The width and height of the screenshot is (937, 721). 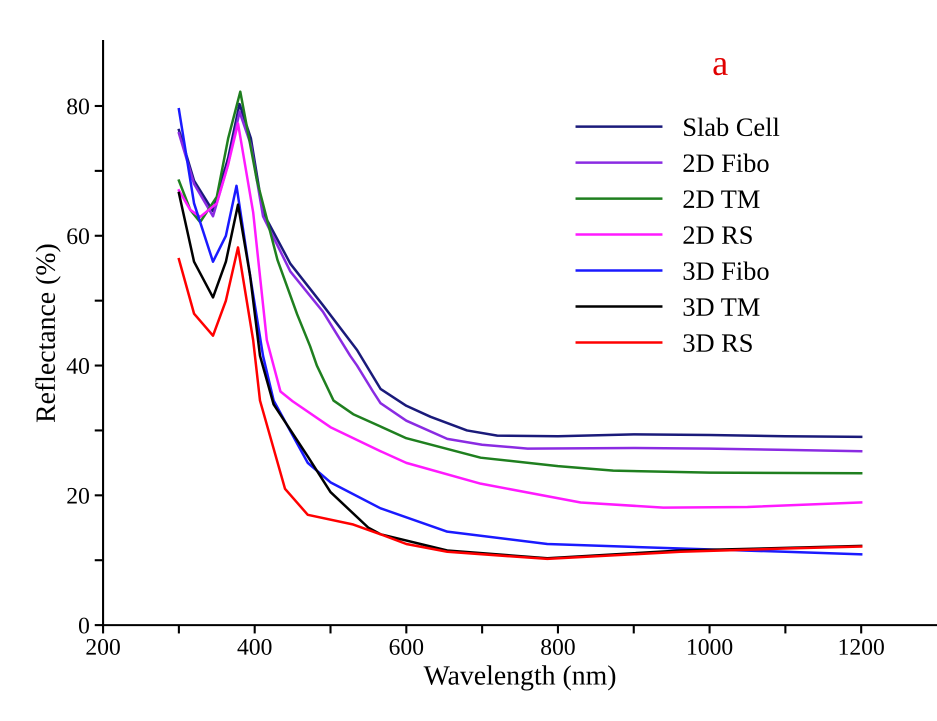 What do you see at coordinates (77, 366) in the screenshot?
I see `y-tick-label: 40` at bounding box center [77, 366].